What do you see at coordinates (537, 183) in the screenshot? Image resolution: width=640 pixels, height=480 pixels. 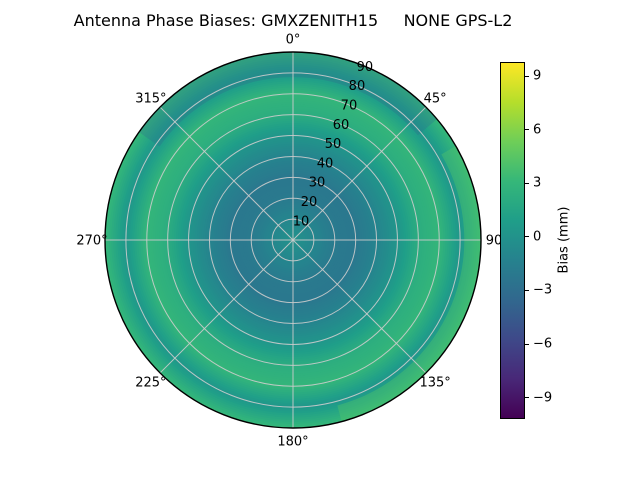 I see `colorbar-tick-label: 3` at bounding box center [537, 183].